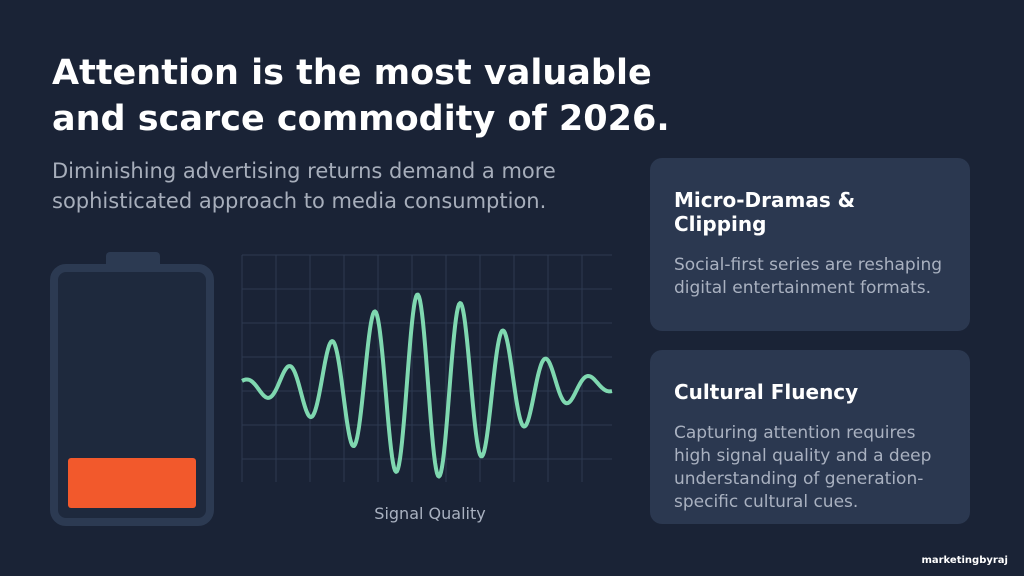  What do you see at coordinates (361, 119) in the screenshot?
I see `title-line: and scarce commodity of 2026.` at bounding box center [361, 119].